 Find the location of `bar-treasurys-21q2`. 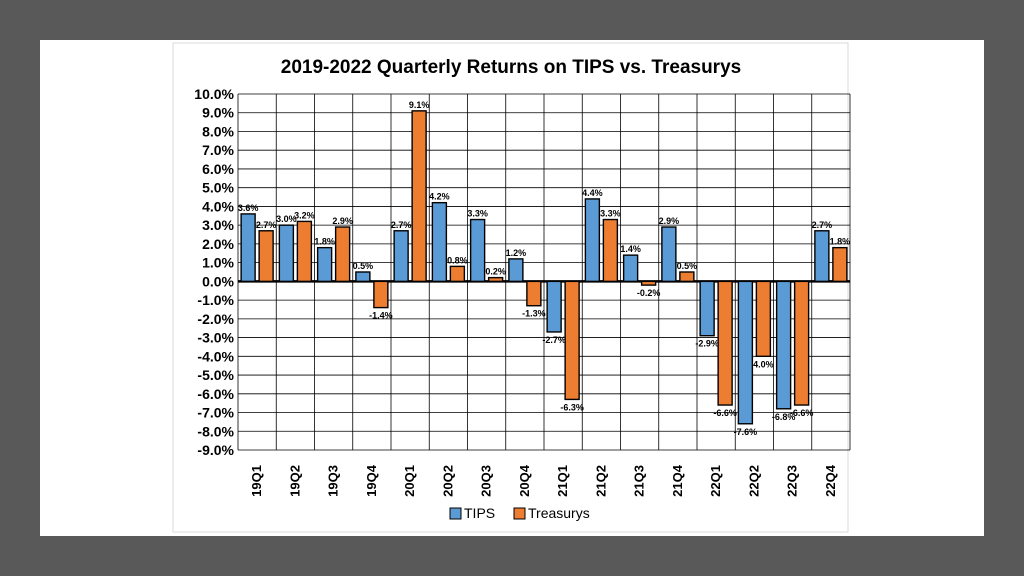

bar-treasurys-21q2 is located at coordinates (610, 250).